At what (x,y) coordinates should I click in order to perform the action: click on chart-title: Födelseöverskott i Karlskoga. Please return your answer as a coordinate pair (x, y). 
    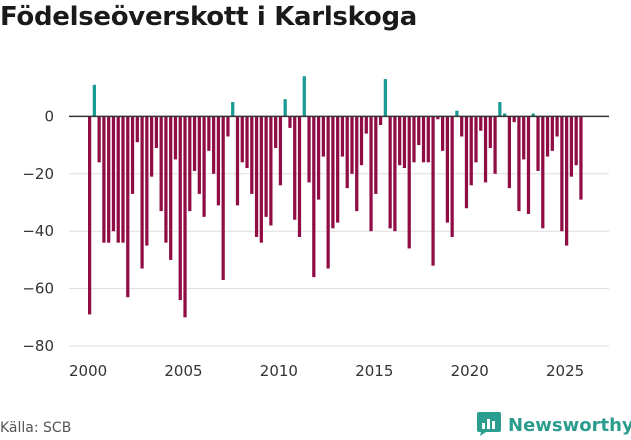
    Looking at the image, I should click on (209, 17).